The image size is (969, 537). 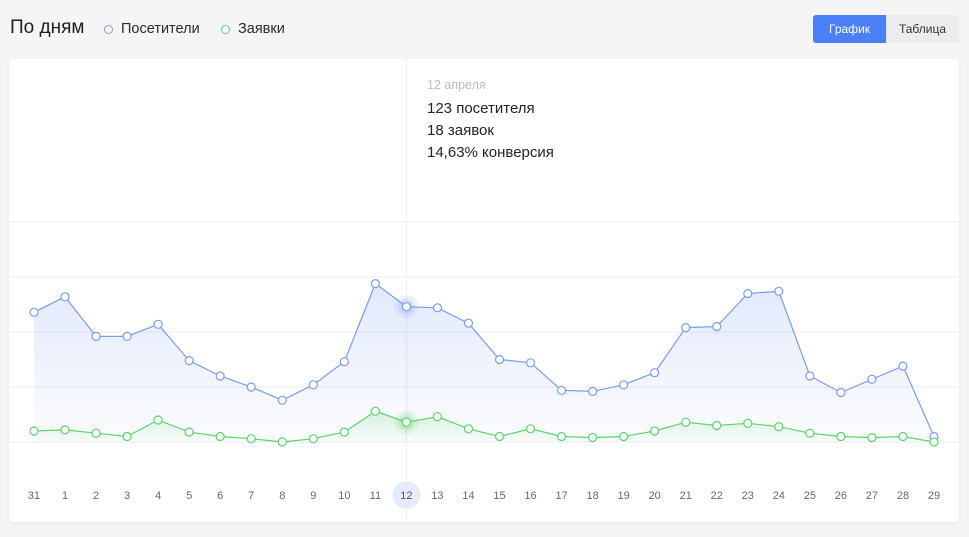 What do you see at coordinates (344, 496) in the screenshot?
I see `x-tick-label: 10` at bounding box center [344, 496].